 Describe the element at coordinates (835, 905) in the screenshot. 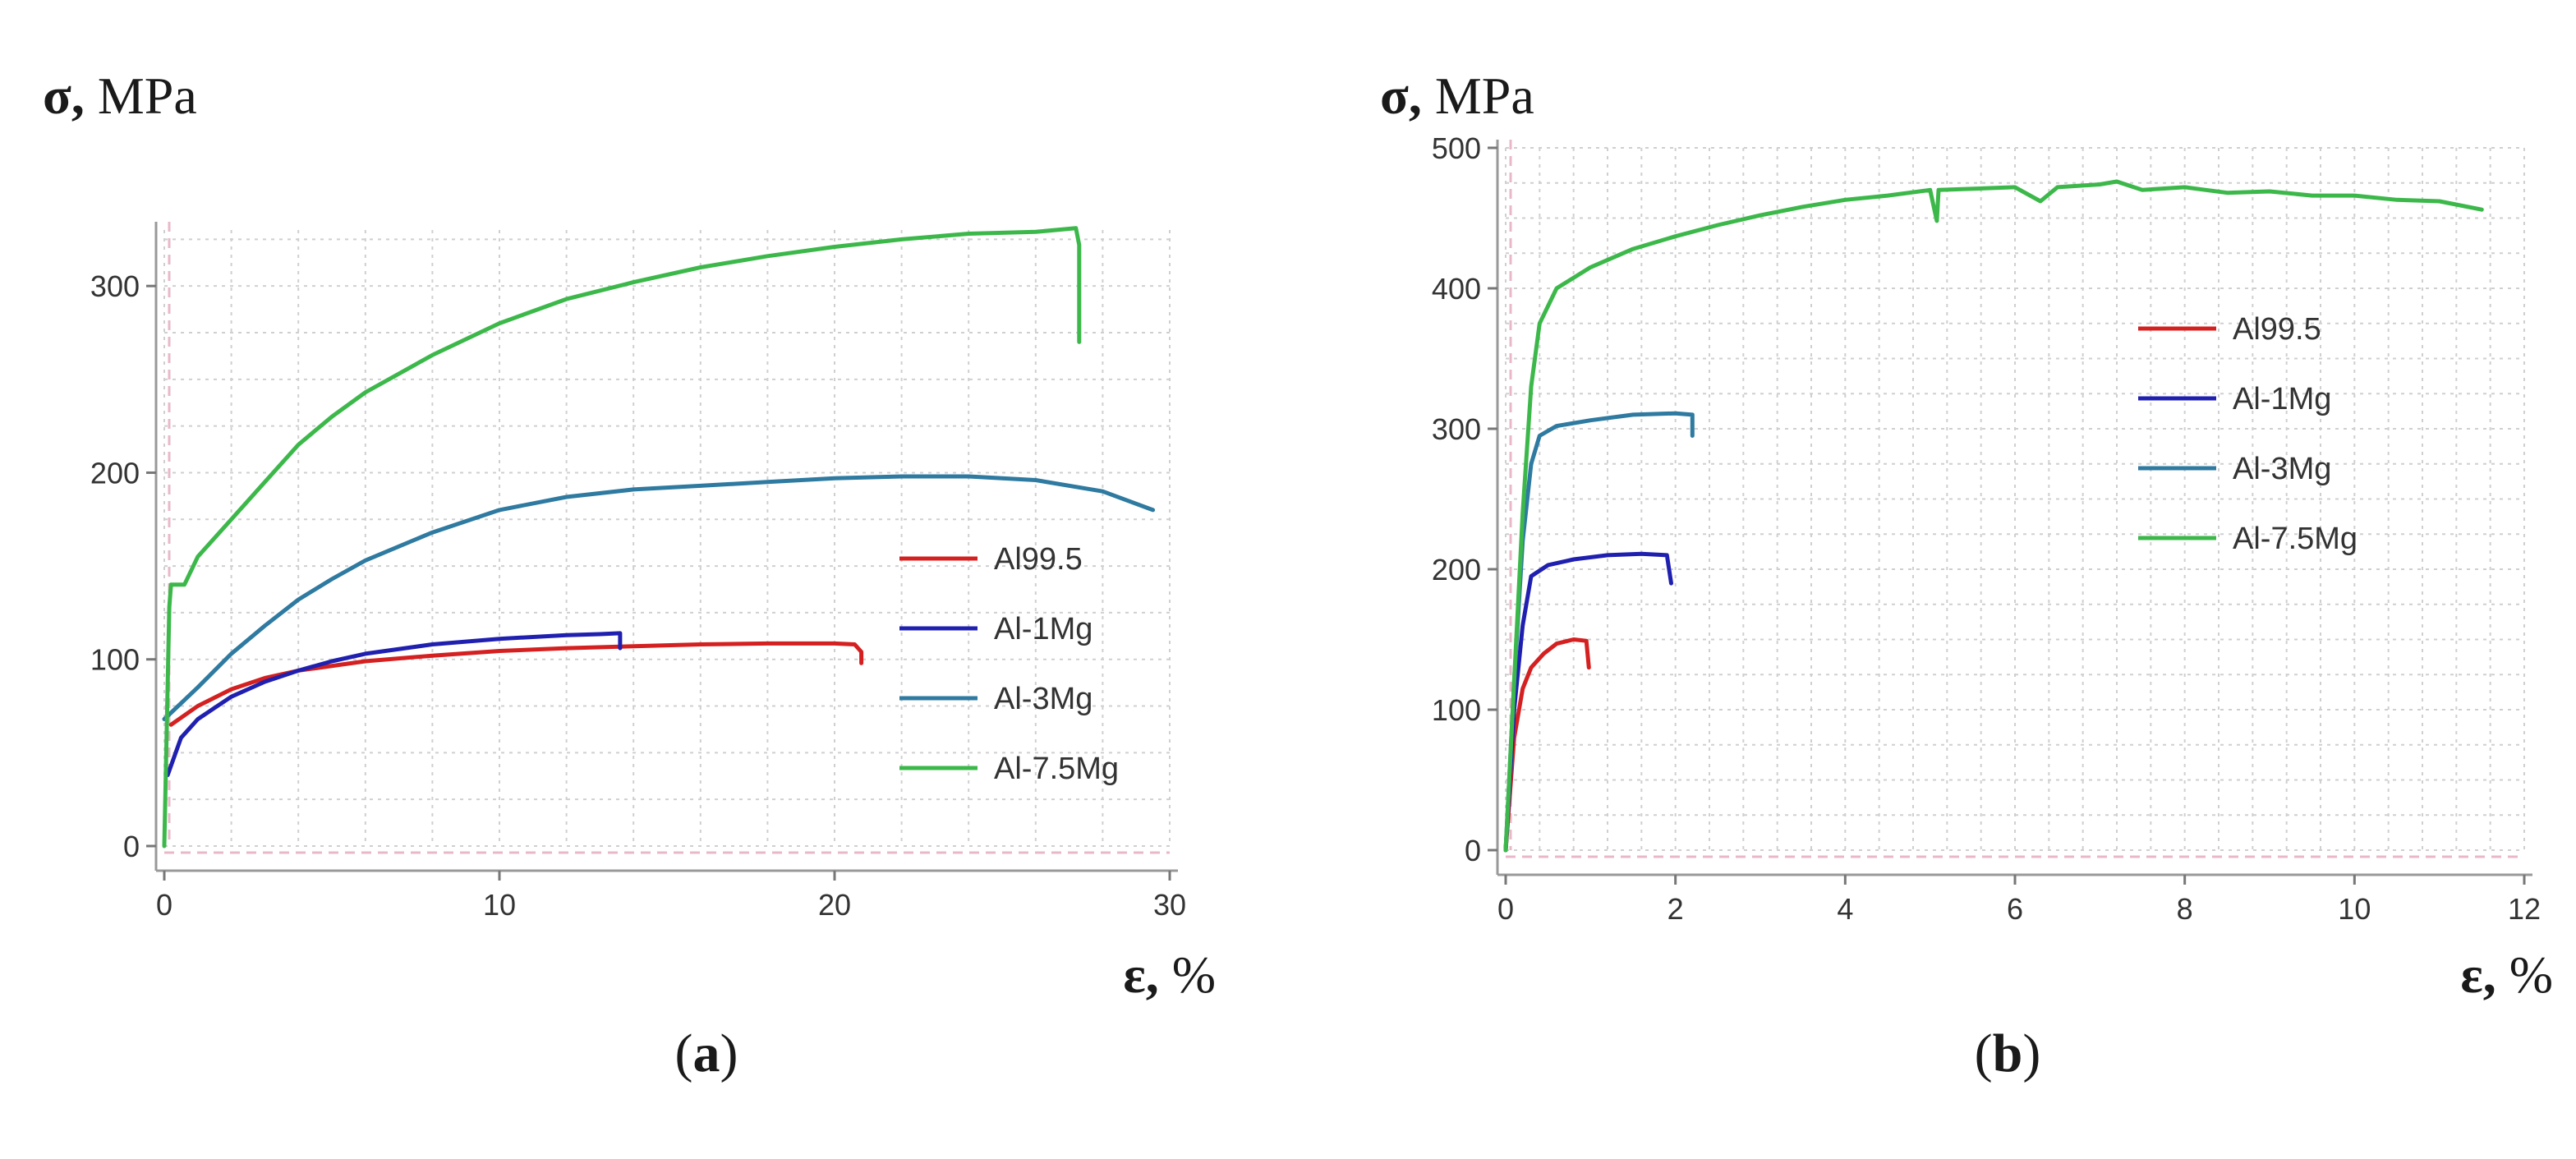

I see `chart-a-x-tick-label: 20` at that location.